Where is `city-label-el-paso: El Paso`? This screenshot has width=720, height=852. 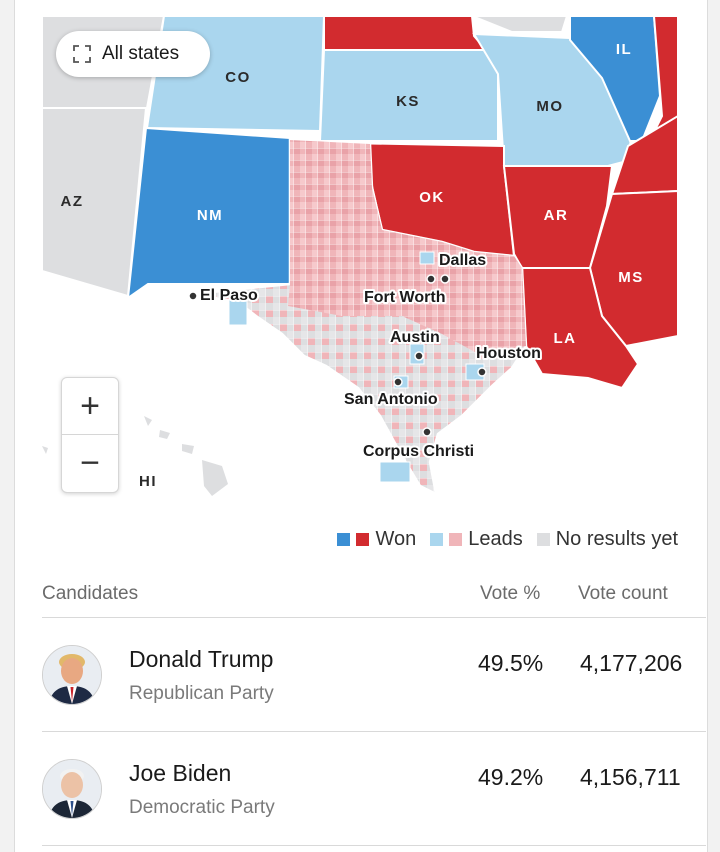
city-label-el-paso: El Paso is located at coordinates (229, 295).